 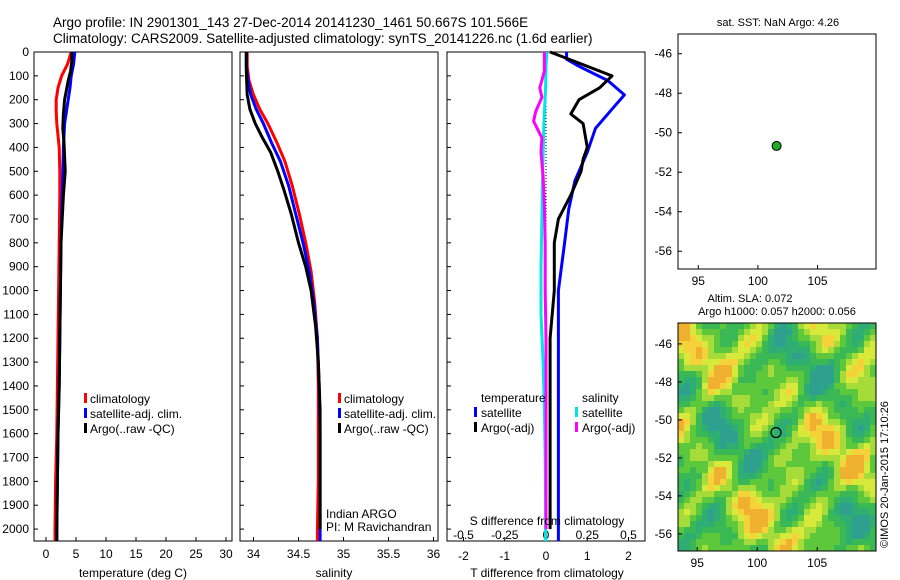 What do you see at coordinates (15, 410) in the screenshot?
I see `depth-tick-label: 1500` at bounding box center [15, 410].